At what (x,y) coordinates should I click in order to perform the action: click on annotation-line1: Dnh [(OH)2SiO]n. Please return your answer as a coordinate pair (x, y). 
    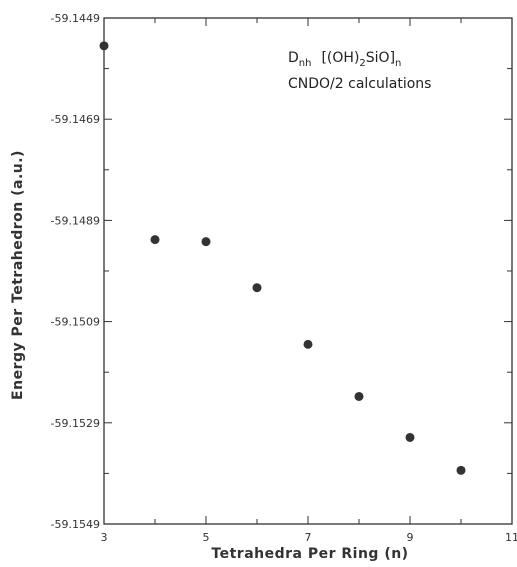
    Looking at the image, I should click on (344, 59).